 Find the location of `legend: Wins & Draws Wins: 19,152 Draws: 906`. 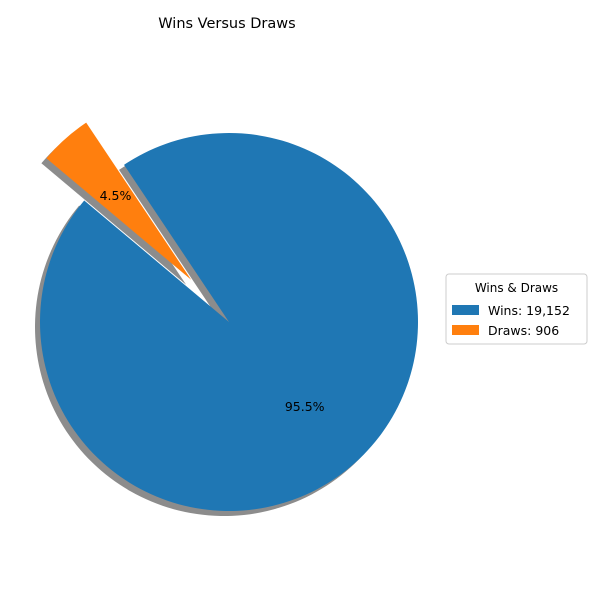

legend: Wins & Draws Wins: 19,152 Draws: 906 is located at coordinates (516, 309).